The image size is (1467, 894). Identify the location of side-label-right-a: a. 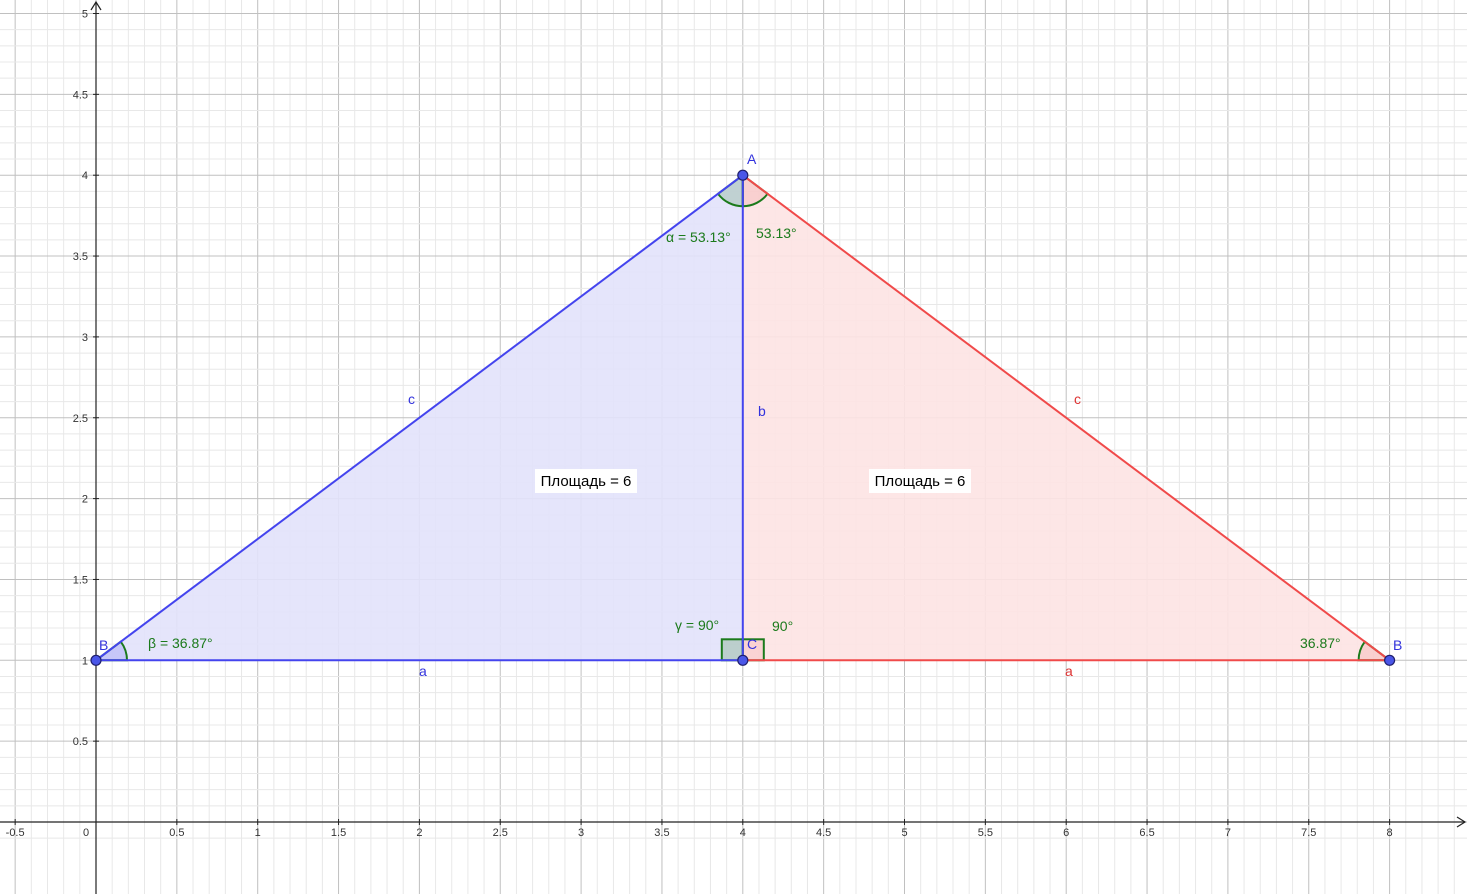
(1069, 671).